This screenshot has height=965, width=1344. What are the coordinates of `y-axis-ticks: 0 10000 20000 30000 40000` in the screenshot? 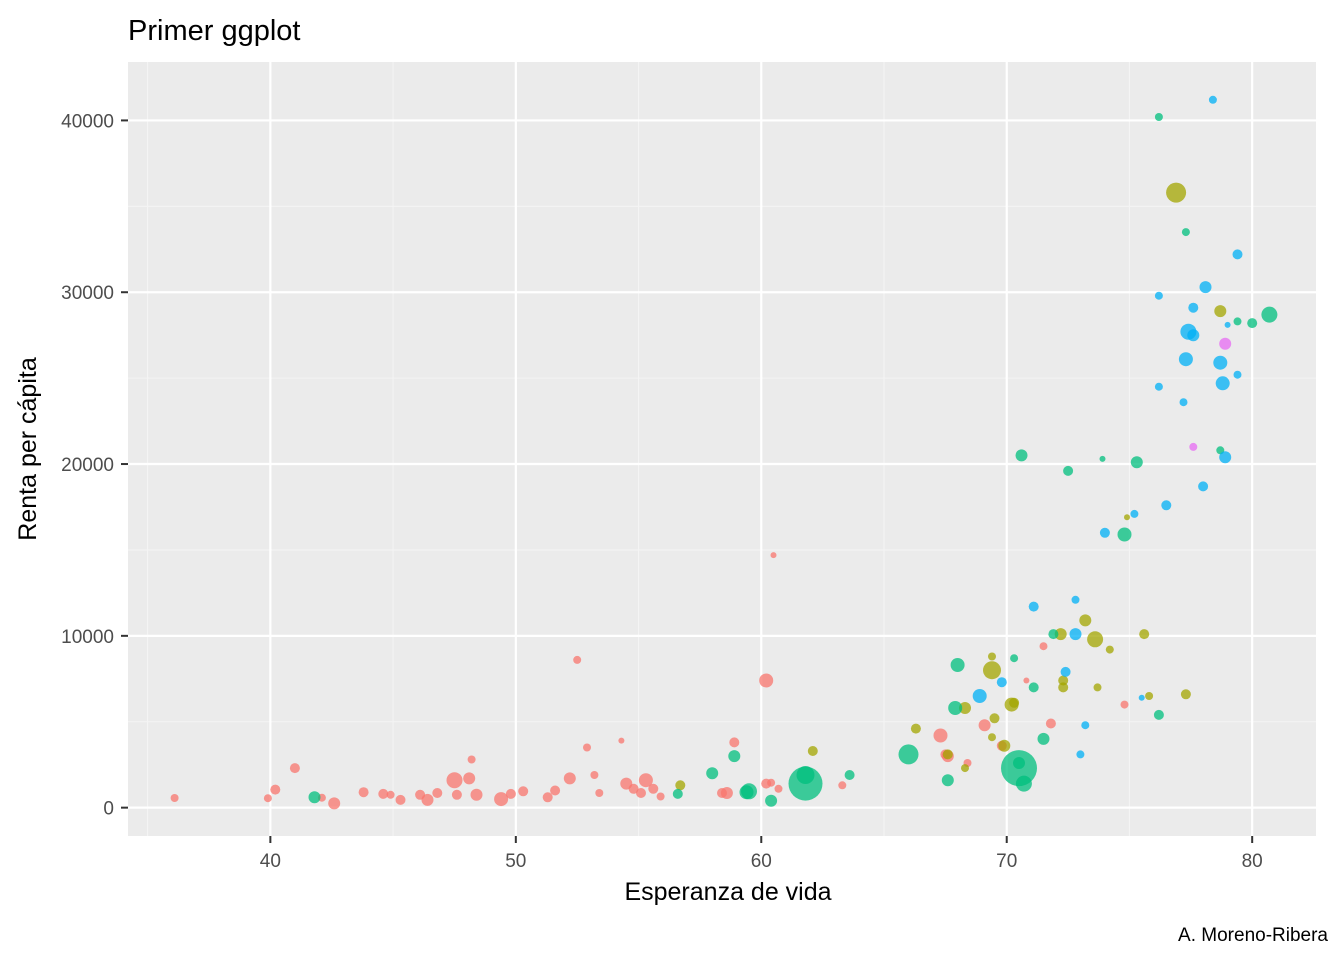 It's located at (94, 465).